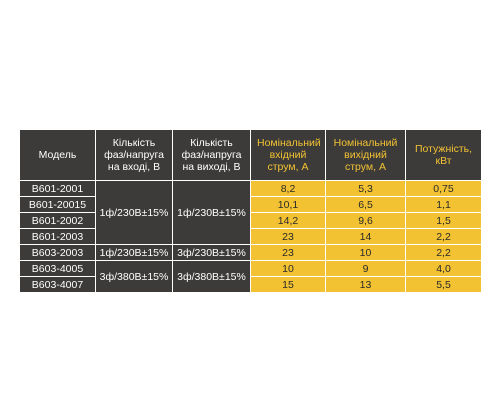 Image resolution: width=500 pixels, height=400 pixels. Describe the element at coordinates (288, 284) in the screenshot. I see `input-current: 15` at that location.